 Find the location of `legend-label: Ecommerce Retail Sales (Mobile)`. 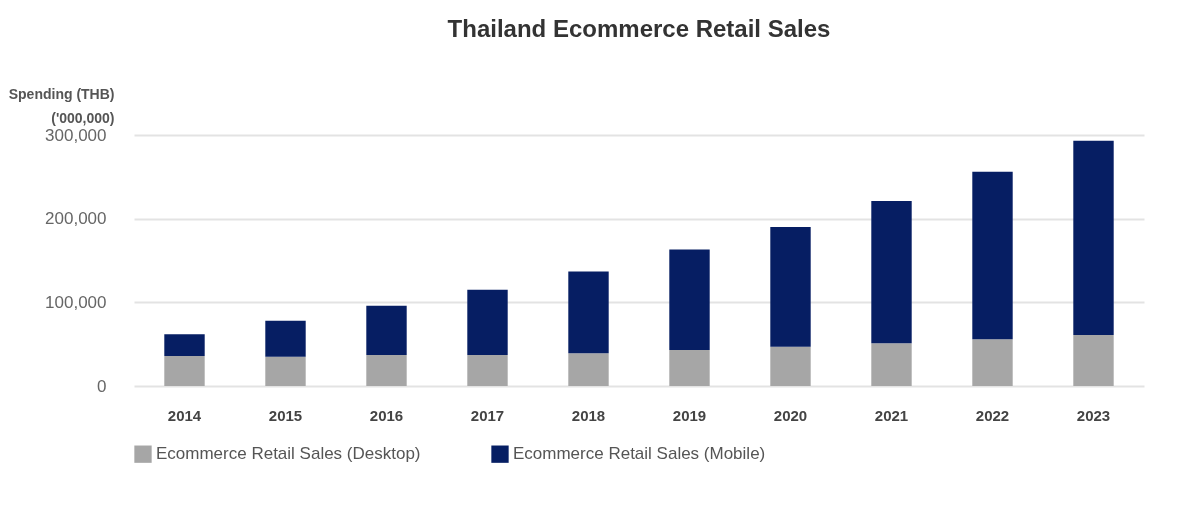

legend-label: Ecommerce Retail Sales (Mobile) is located at coordinates (639, 454).